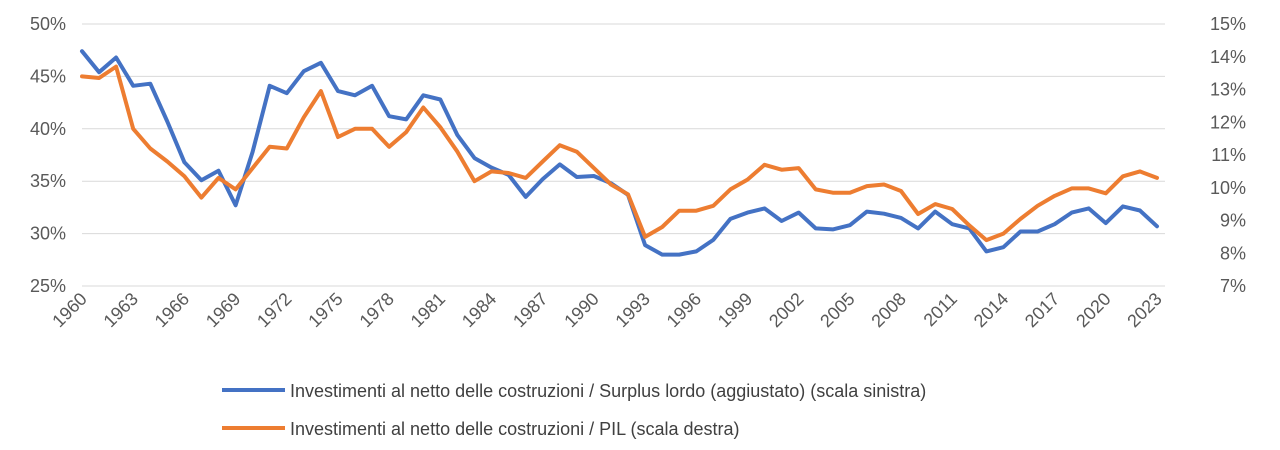  I want to click on x-tick-label: 2020, so click(1093, 310).